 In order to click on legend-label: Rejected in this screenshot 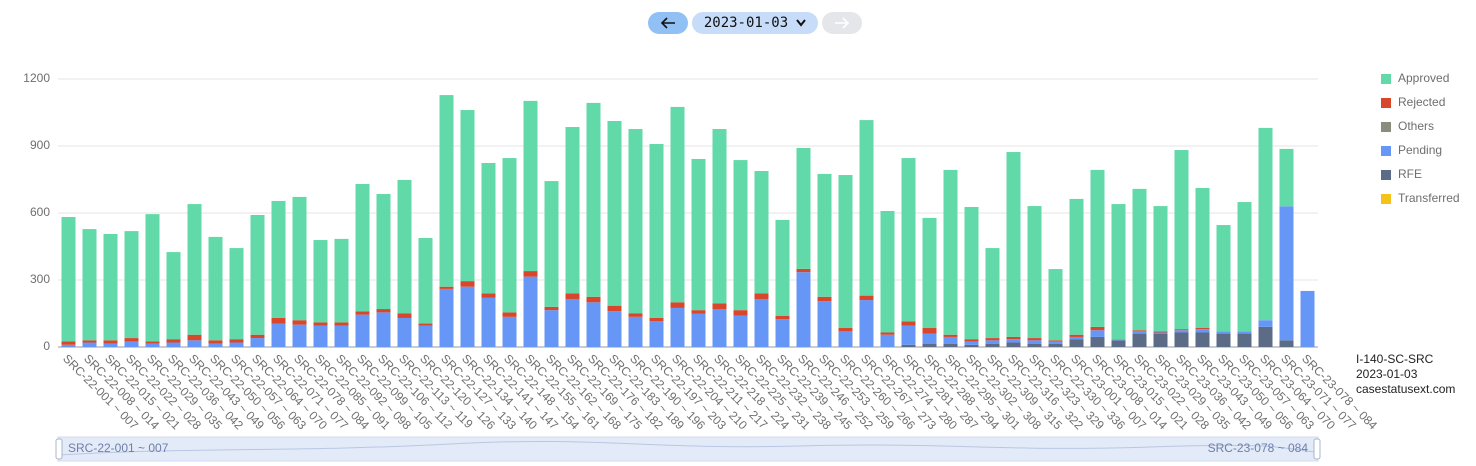, I will do `click(1421, 102)`.